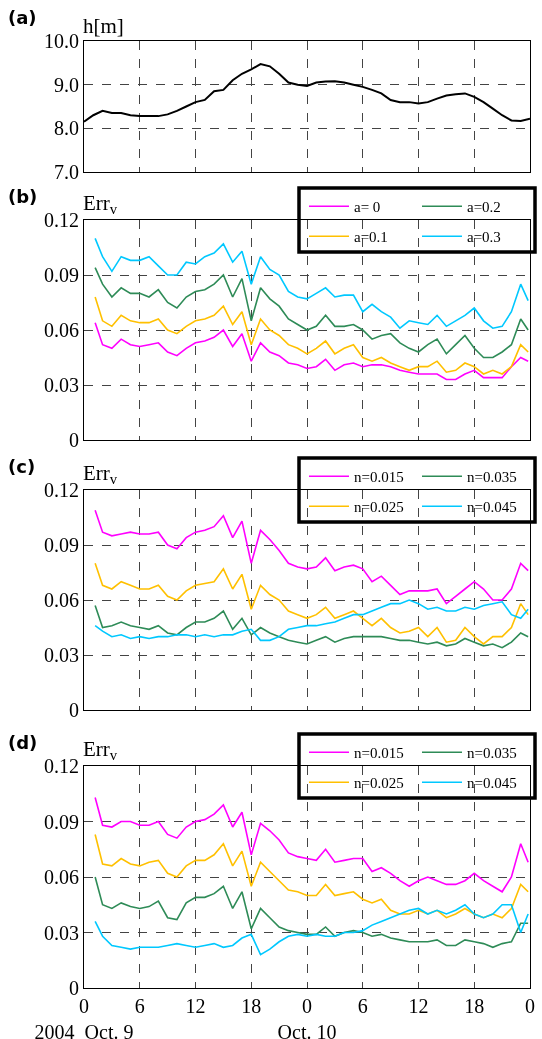 The height and width of the screenshot is (1039, 542). I want to click on legend-label: a=0.2, so click(484, 207).